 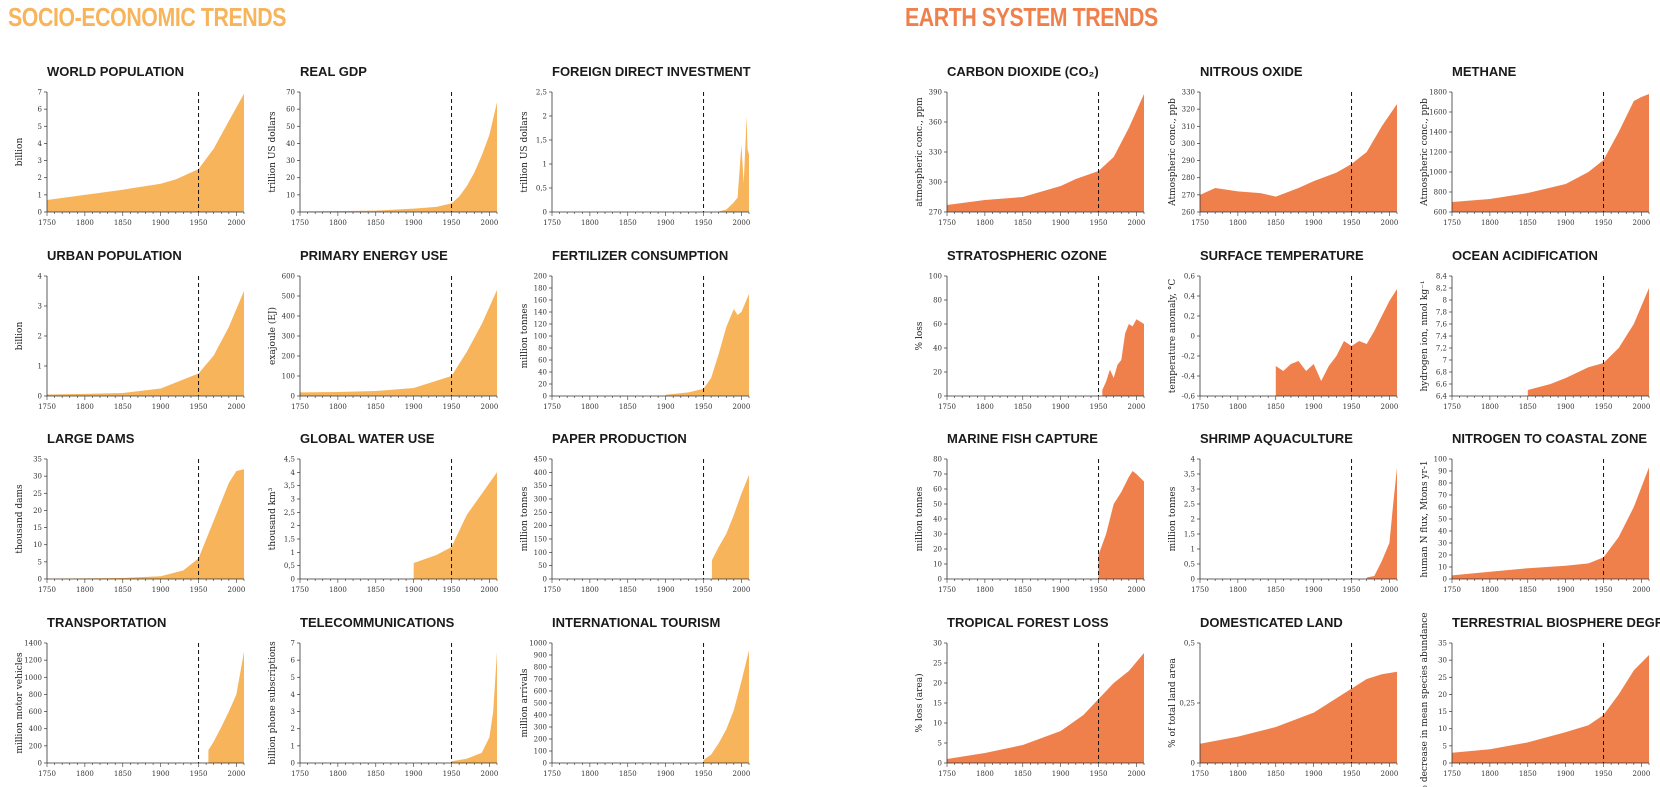 What do you see at coordinates (40, 144) in the screenshot?
I see `y-tick-label: 4` at bounding box center [40, 144].